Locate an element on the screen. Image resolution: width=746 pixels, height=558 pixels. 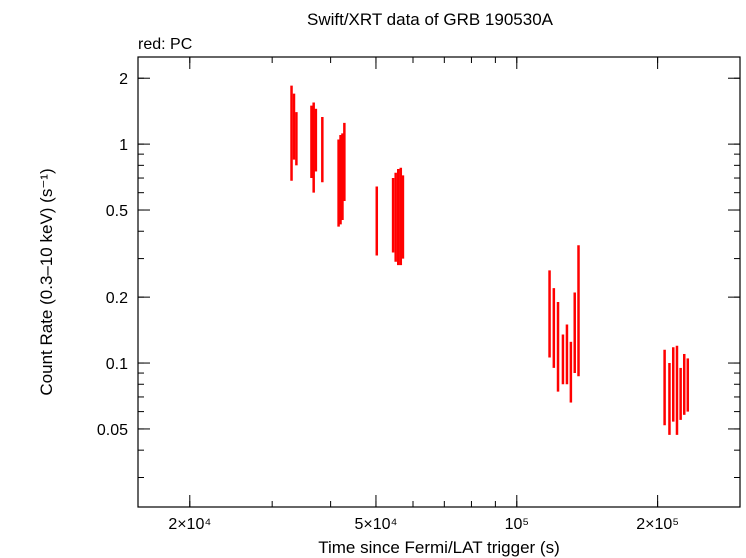
x-tick-label: 10⁵ is located at coordinates (517, 524).